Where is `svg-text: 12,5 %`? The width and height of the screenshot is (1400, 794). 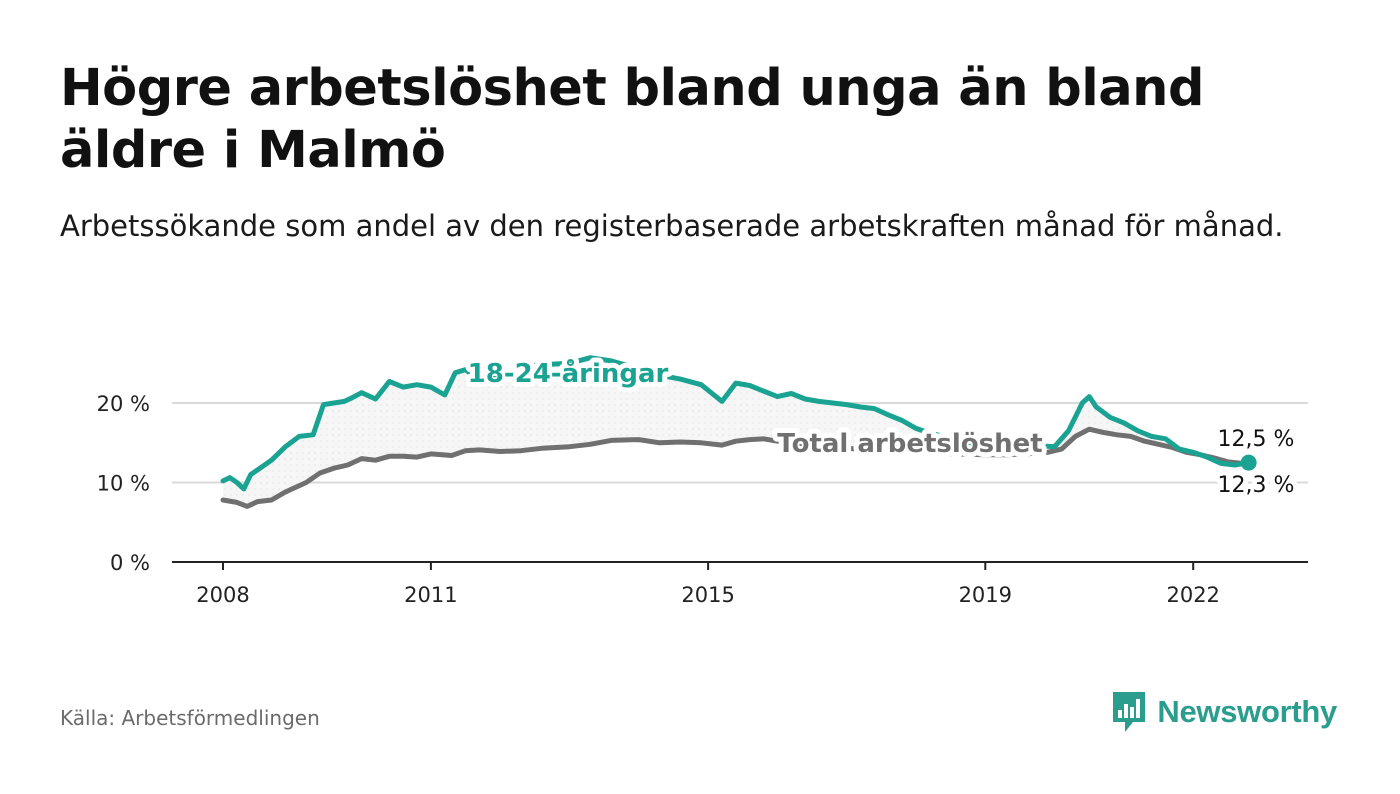 svg-text: 12,5 % is located at coordinates (1256, 439).